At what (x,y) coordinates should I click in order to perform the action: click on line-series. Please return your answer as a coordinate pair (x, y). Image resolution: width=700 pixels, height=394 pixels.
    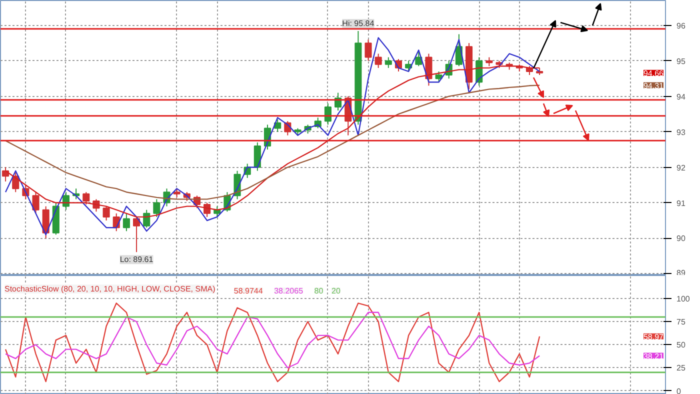
    Looking at the image, I should click on (272, 340).